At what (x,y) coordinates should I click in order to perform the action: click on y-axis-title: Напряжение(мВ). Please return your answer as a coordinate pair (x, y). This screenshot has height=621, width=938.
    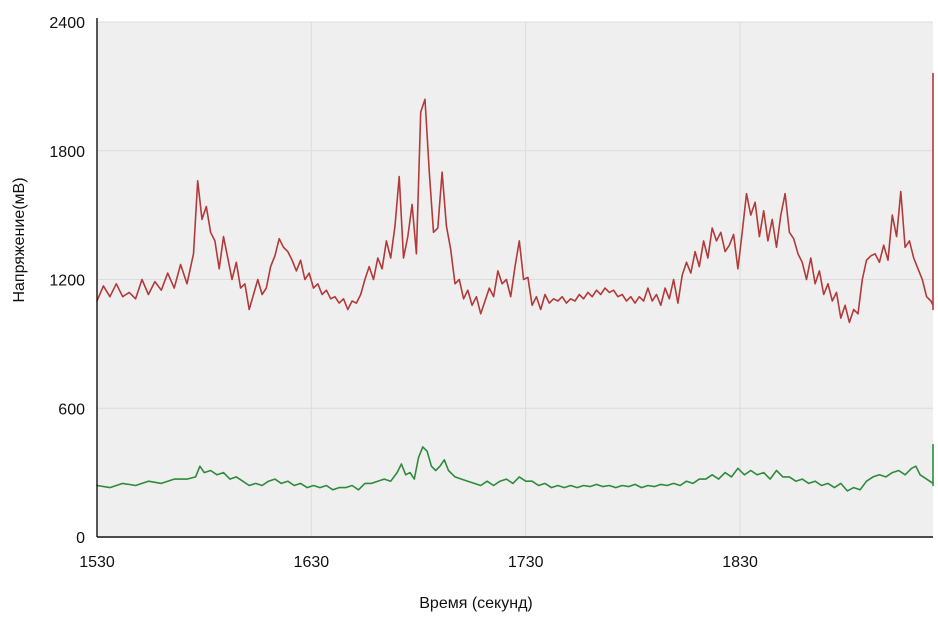
    Looking at the image, I should click on (19, 239).